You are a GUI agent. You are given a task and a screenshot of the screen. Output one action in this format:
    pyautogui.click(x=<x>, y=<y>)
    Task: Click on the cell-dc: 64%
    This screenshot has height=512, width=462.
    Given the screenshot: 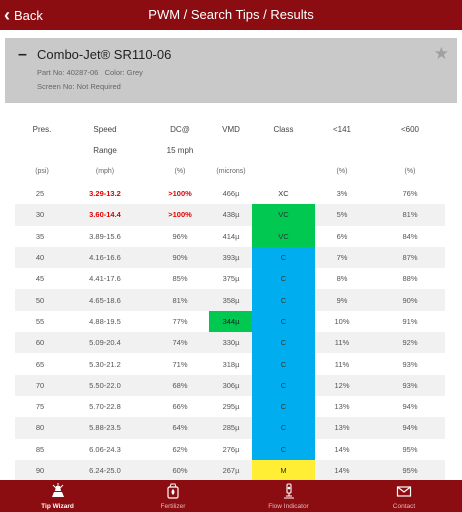 What is the action you would take?
    pyautogui.click(x=180, y=428)
    